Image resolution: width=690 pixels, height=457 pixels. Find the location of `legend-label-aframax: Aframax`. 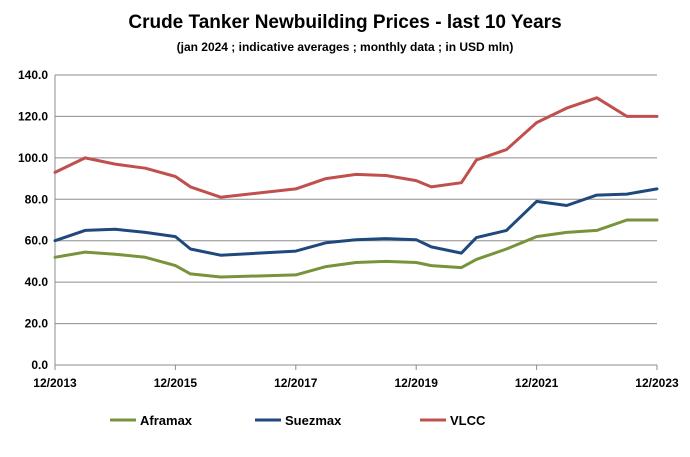

legend-label-aframax: Aframax is located at coordinates (166, 420).